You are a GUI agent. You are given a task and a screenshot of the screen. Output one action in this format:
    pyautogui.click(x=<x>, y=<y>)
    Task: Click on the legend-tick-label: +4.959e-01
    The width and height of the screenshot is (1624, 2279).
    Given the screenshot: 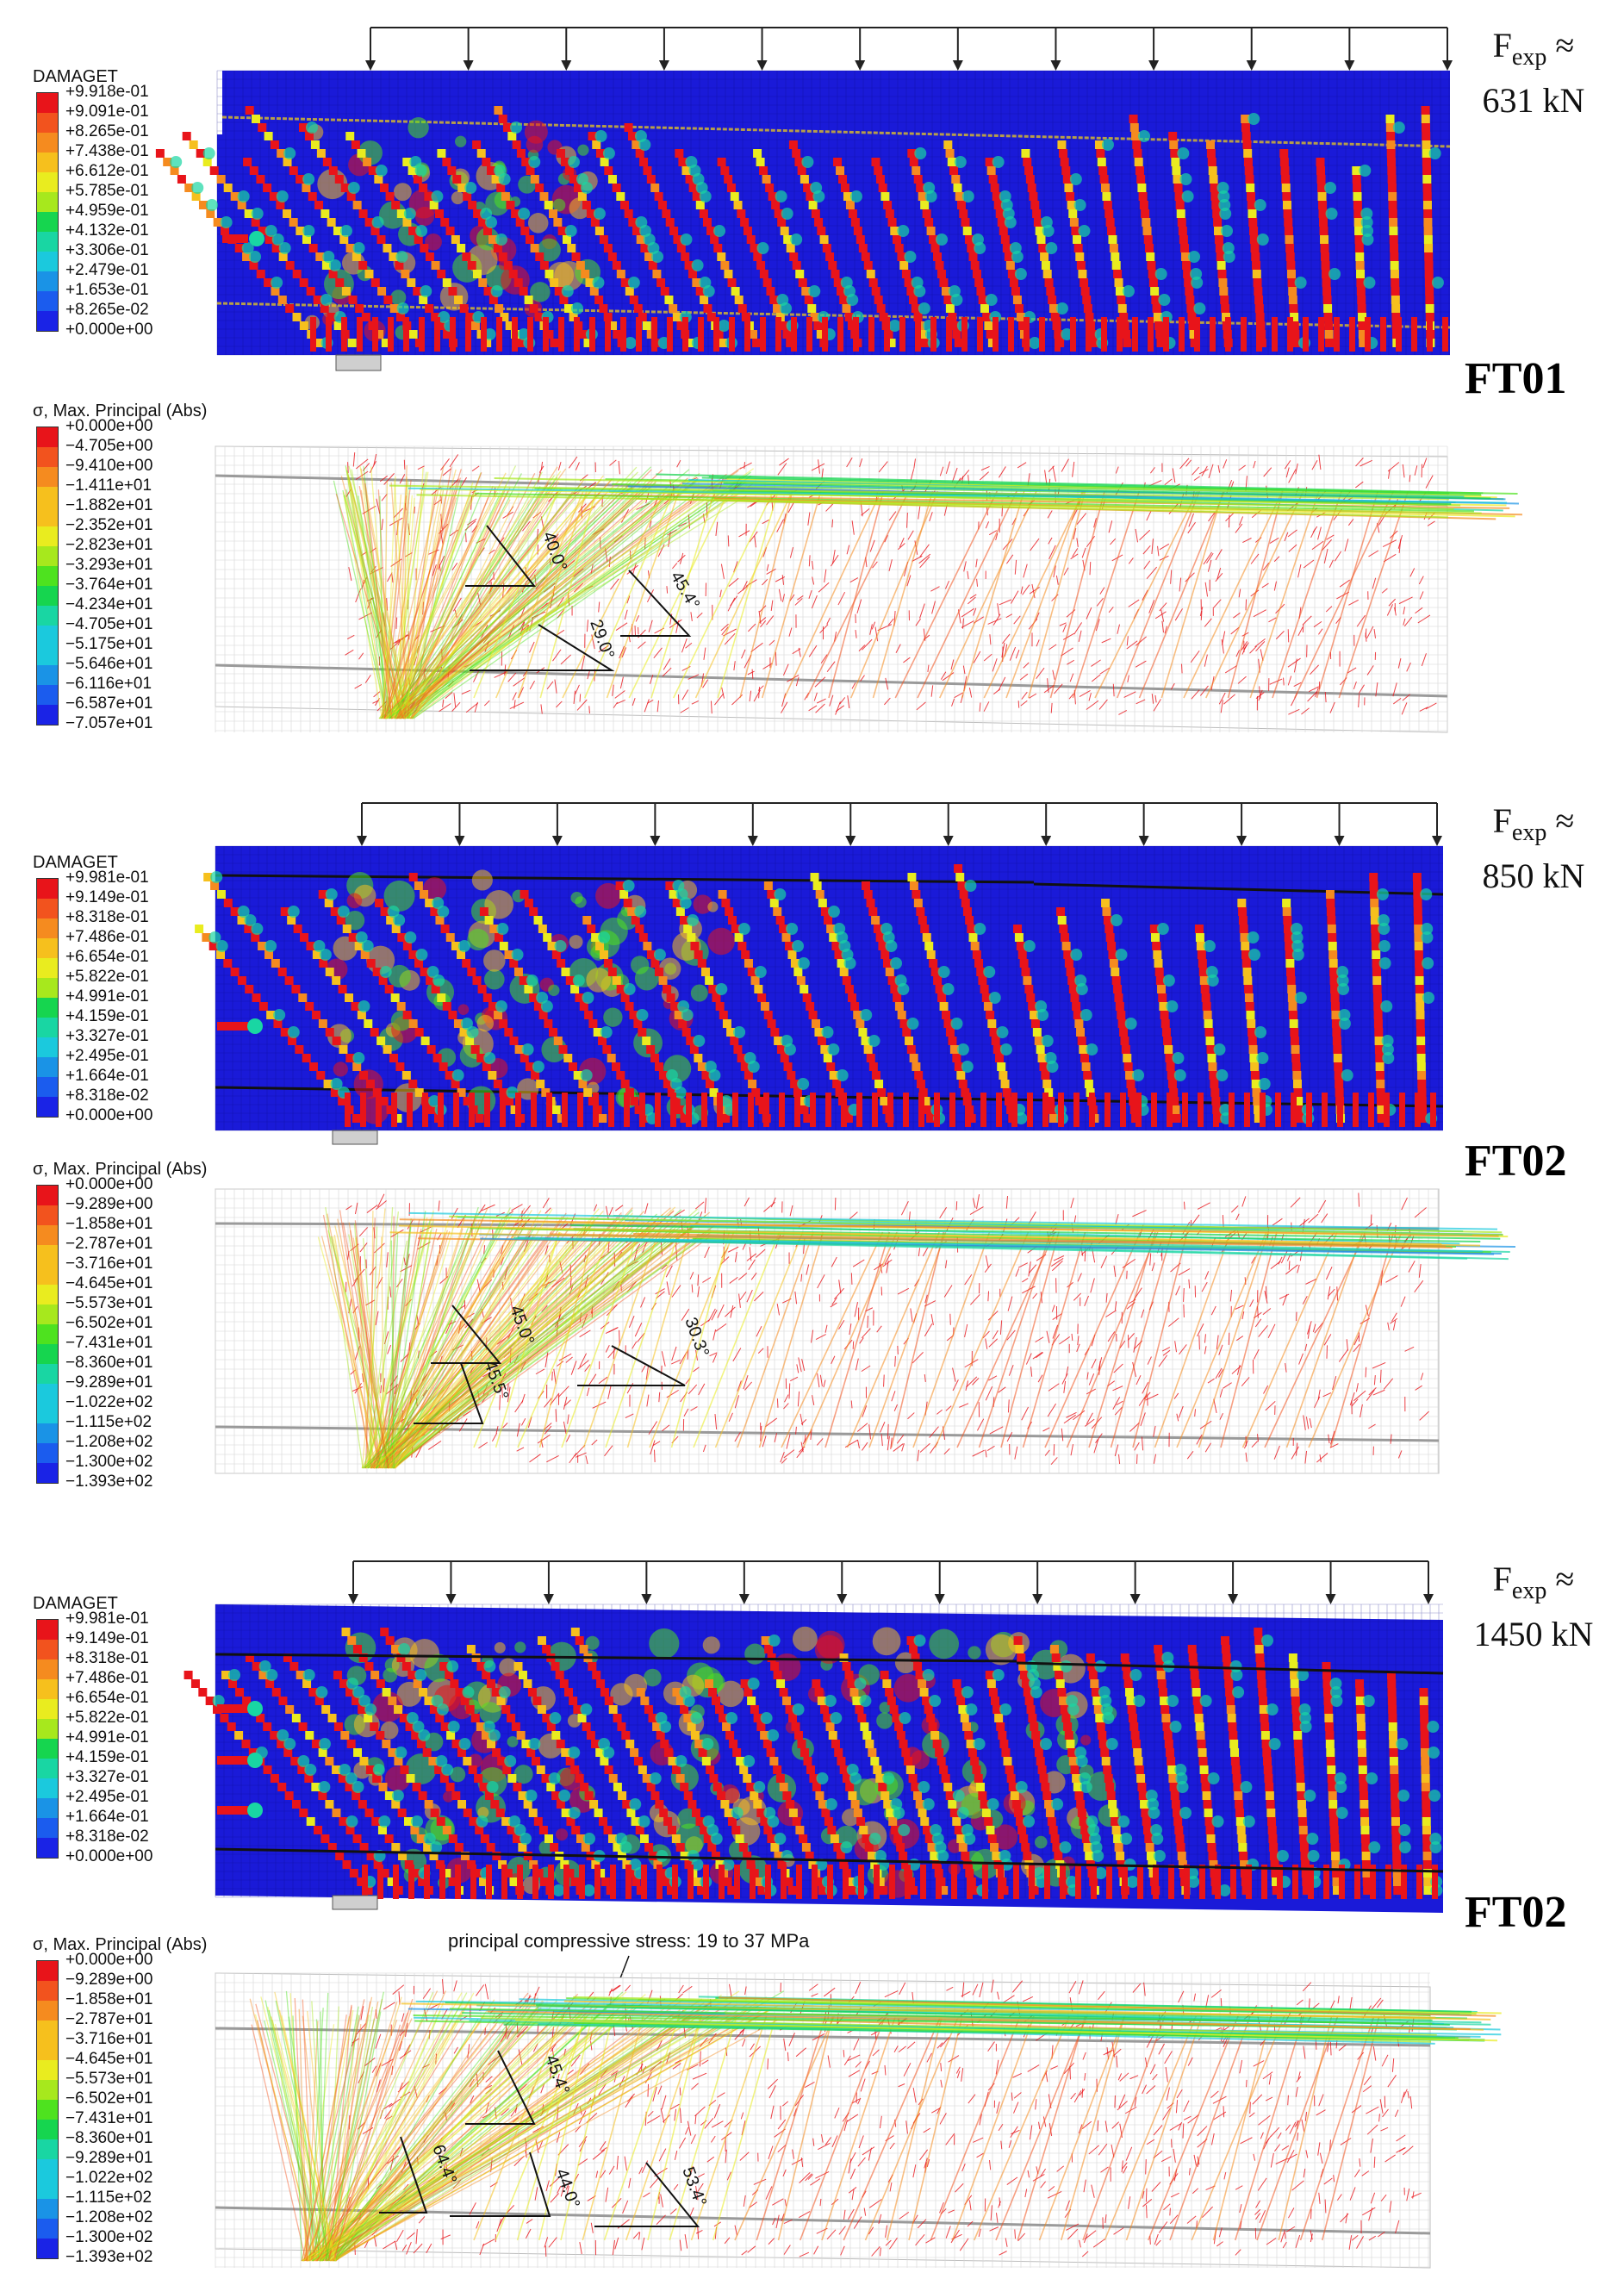 What is the action you would take?
    pyautogui.click(x=107, y=211)
    